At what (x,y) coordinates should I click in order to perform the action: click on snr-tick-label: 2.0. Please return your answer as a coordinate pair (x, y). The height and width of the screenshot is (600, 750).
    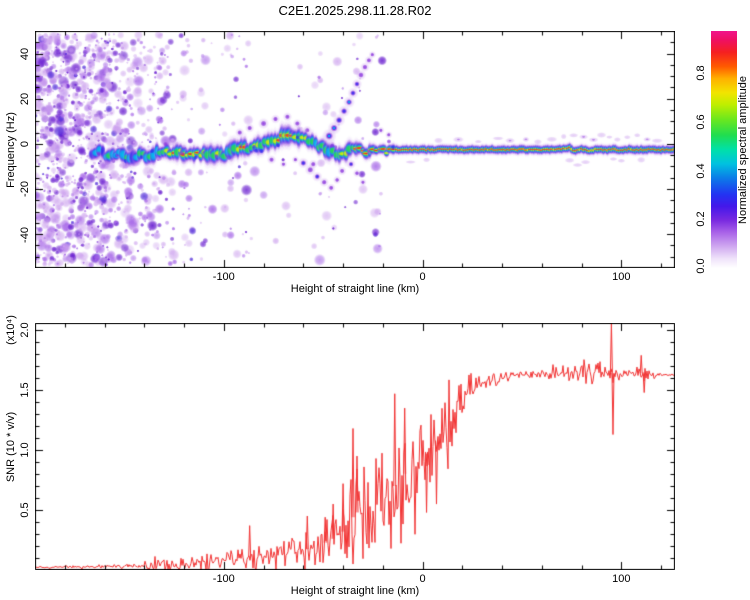
    Looking at the image, I should click on (25, 330).